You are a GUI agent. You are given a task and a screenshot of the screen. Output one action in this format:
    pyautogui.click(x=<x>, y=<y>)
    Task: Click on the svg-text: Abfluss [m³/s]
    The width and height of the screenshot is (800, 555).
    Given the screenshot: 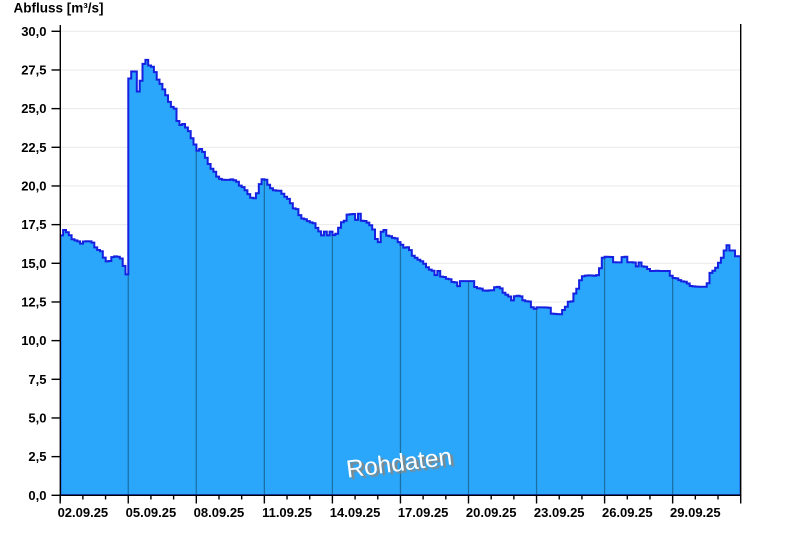 What is the action you would take?
    pyautogui.click(x=59, y=8)
    